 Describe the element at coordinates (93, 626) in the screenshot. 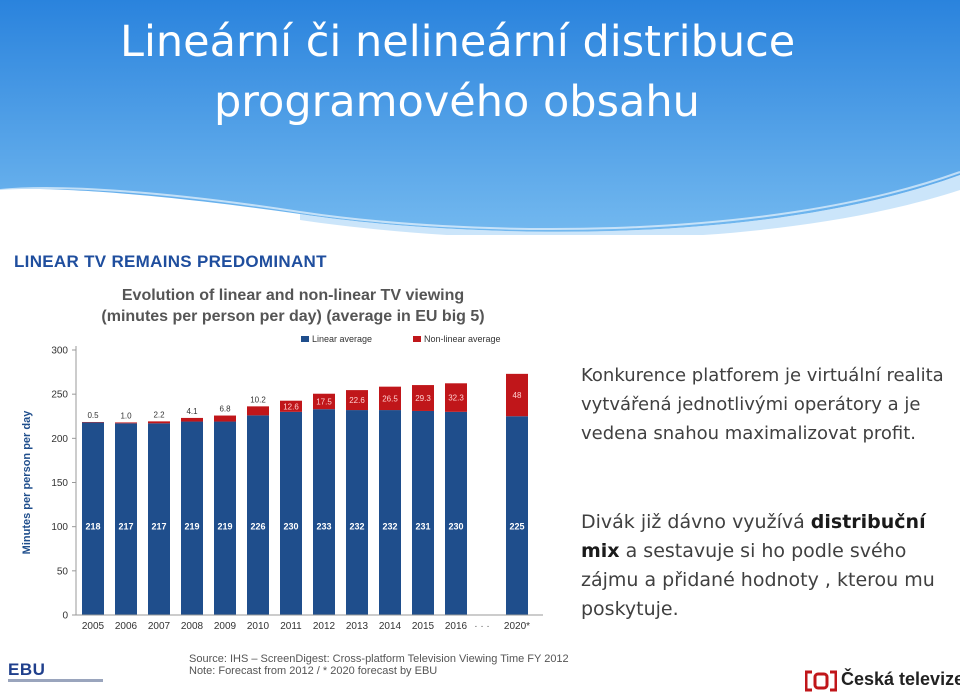

I see `x-tick-label: 2005` at that location.